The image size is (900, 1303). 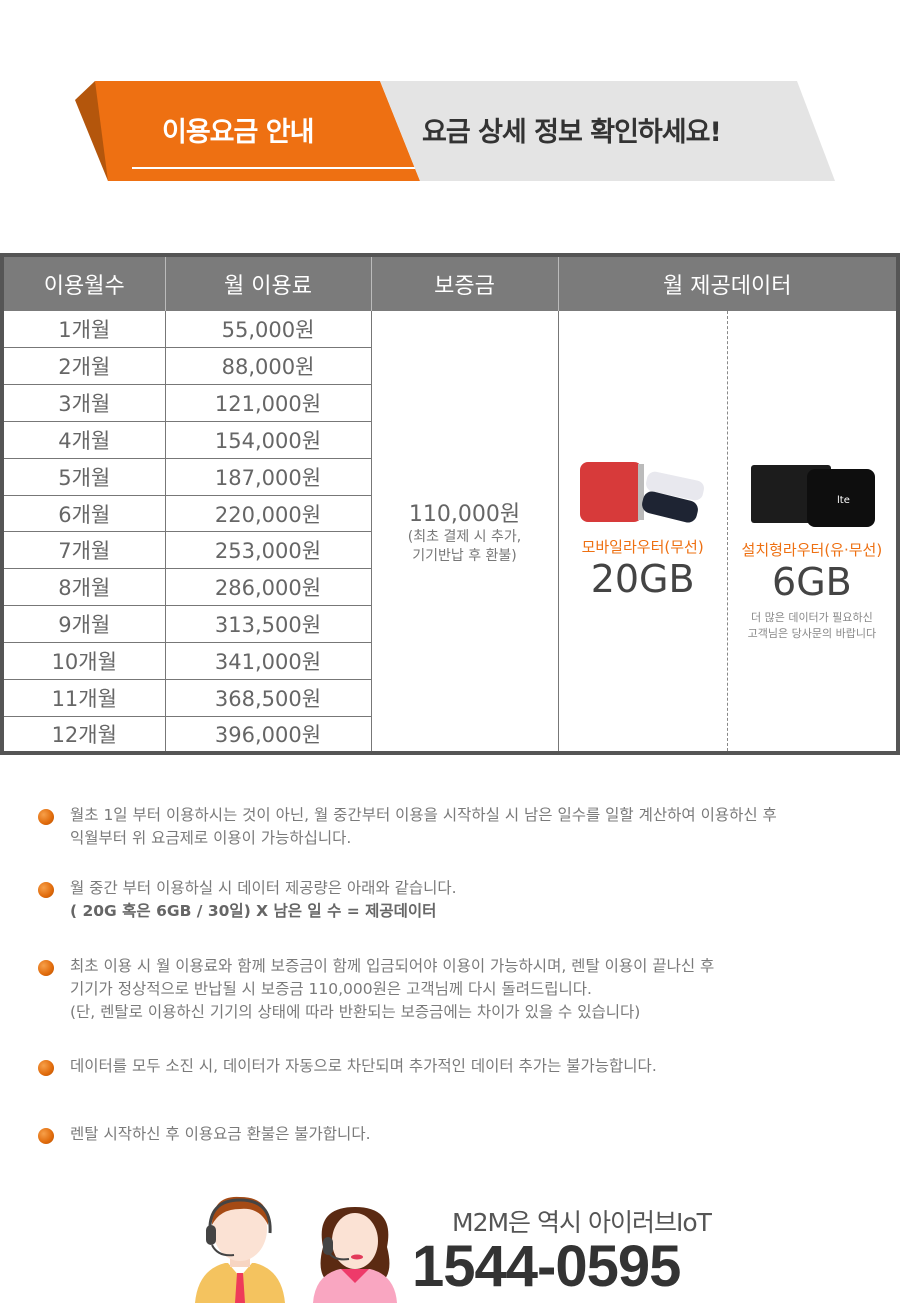 I want to click on table-row: 8개월 286,000원, so click(x=450, y=587).